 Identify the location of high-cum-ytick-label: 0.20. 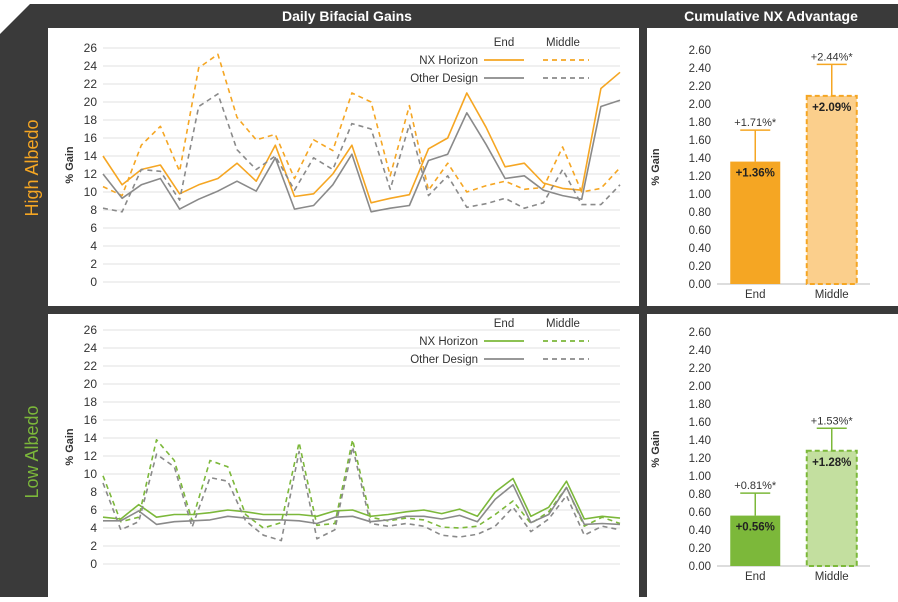
(700, 267).